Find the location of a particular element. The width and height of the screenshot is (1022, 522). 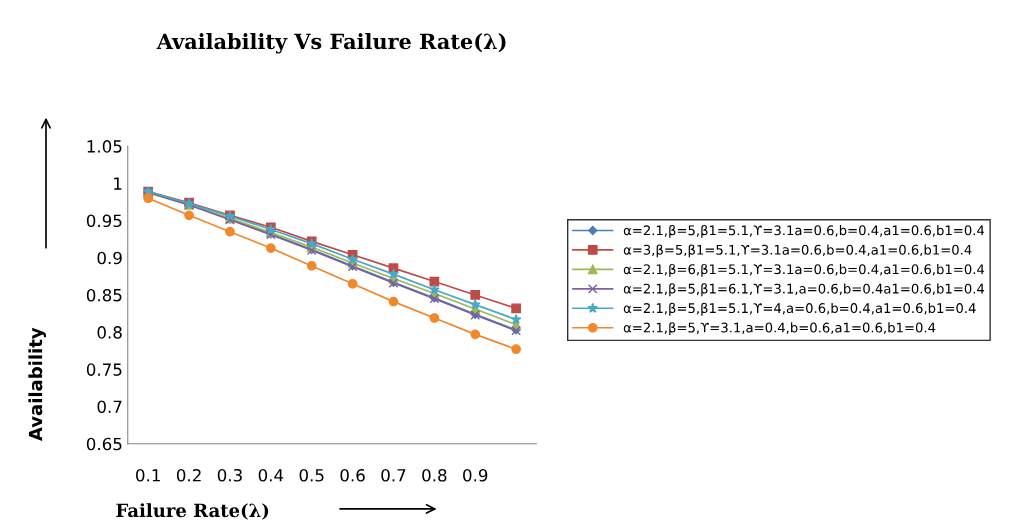

y-axis-title: Availability is located at coordinates (37, 384).